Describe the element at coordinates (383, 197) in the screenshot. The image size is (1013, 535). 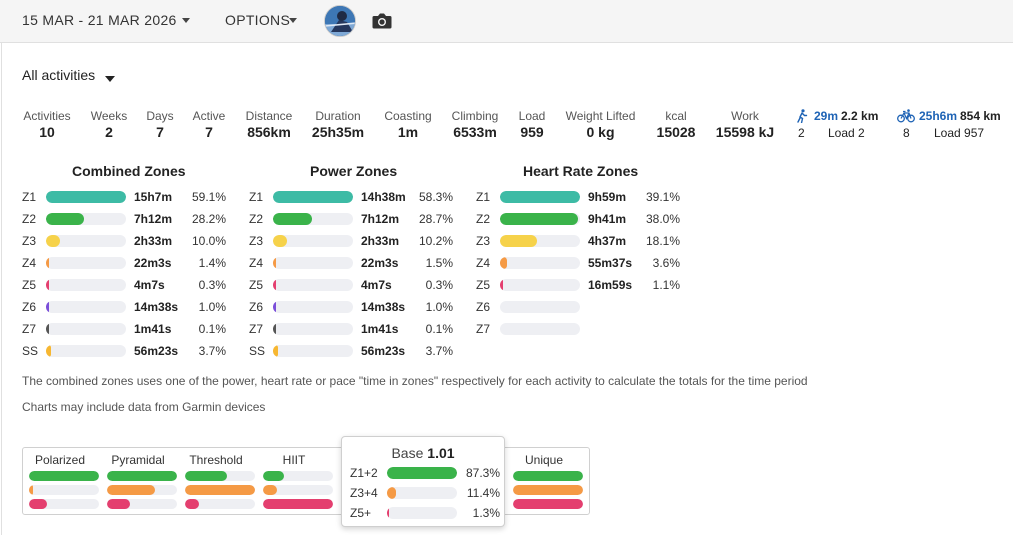
I see `zone-time: 14h38m` at that location.